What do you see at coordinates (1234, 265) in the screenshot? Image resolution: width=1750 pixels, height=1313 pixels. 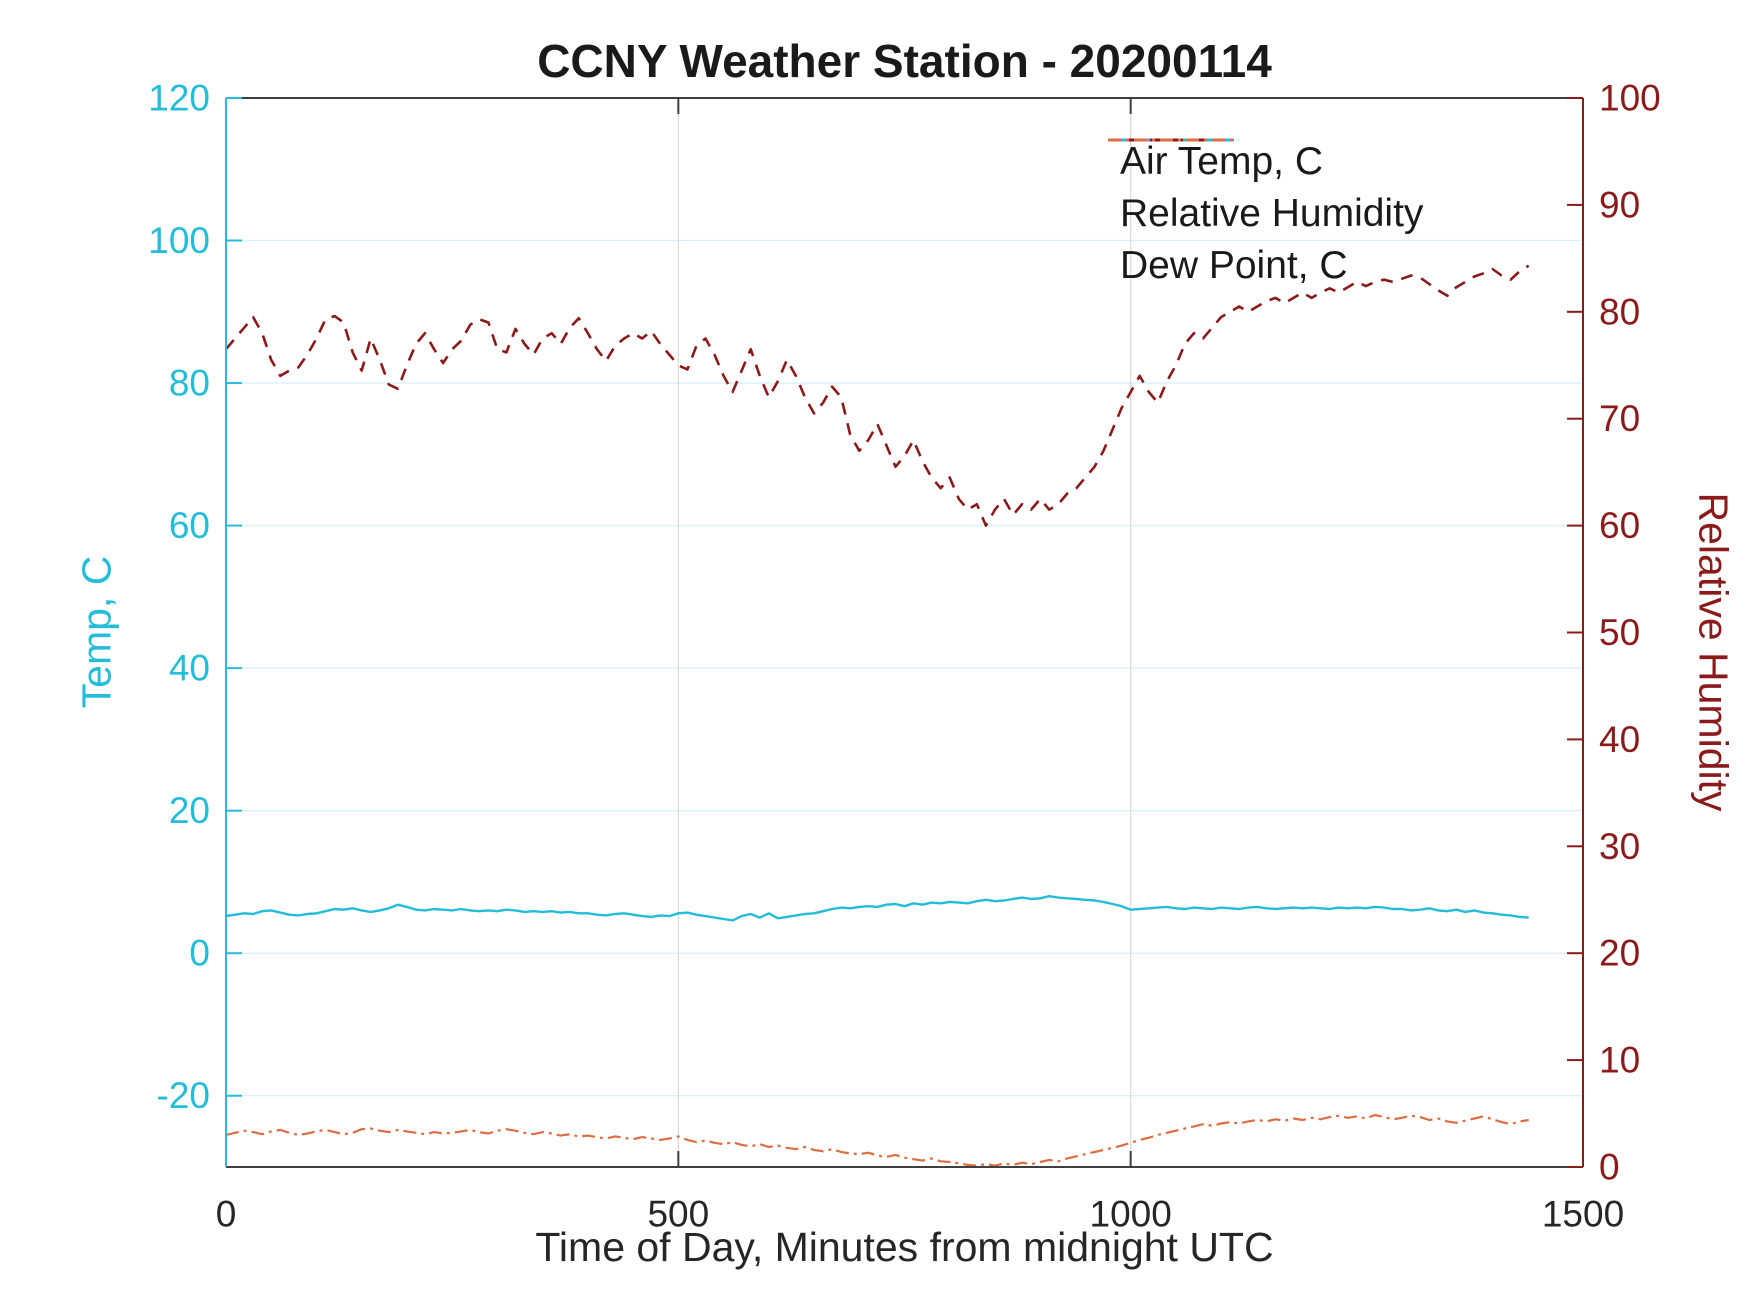 I see `legend-label-dew-point: Dew Point, C` at bounding box center [1234, 265].